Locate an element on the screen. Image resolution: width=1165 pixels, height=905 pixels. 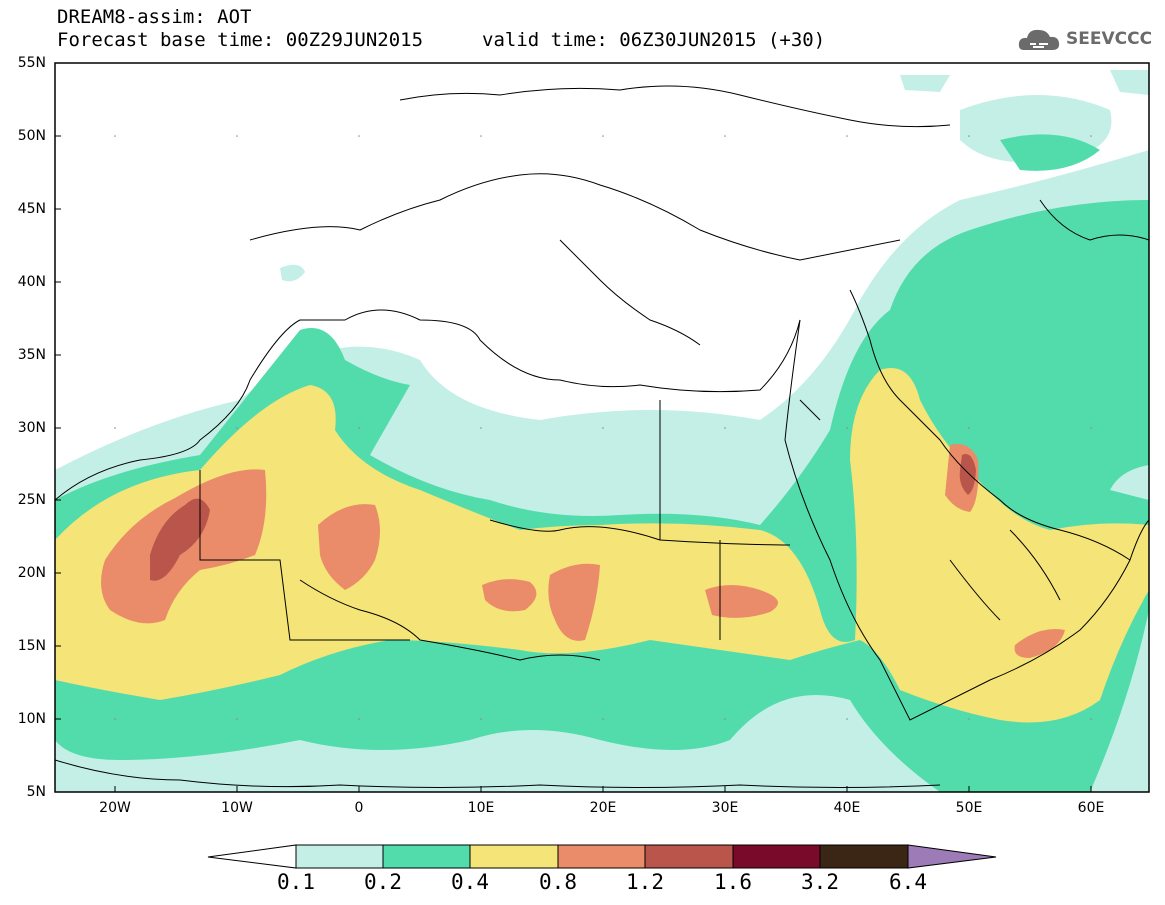
lat-label: 10N is located at coordinates (31, 719).